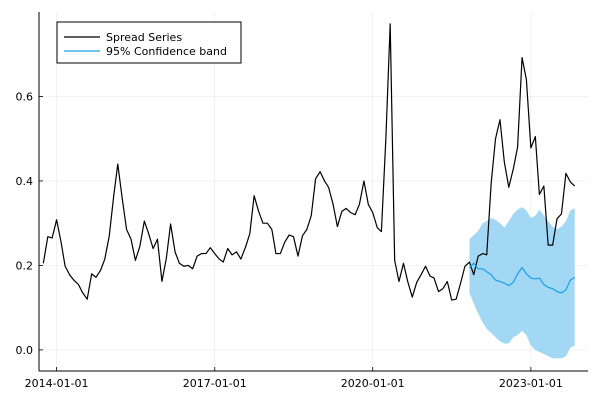 The image size is (600, 400). Describe the element at coordinates (531, 383) in the screenshot. I see `x-tick-label: 2023-01-01` at that location.